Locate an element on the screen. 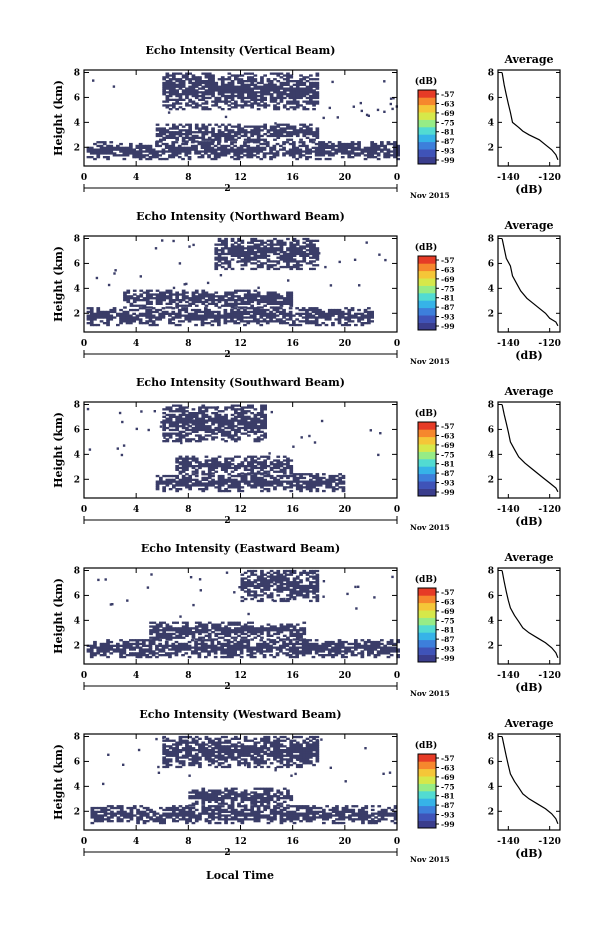 This screenshot has height=929, width=614. profile-y-tick-label: 2 is located at coordinates (491, 148).